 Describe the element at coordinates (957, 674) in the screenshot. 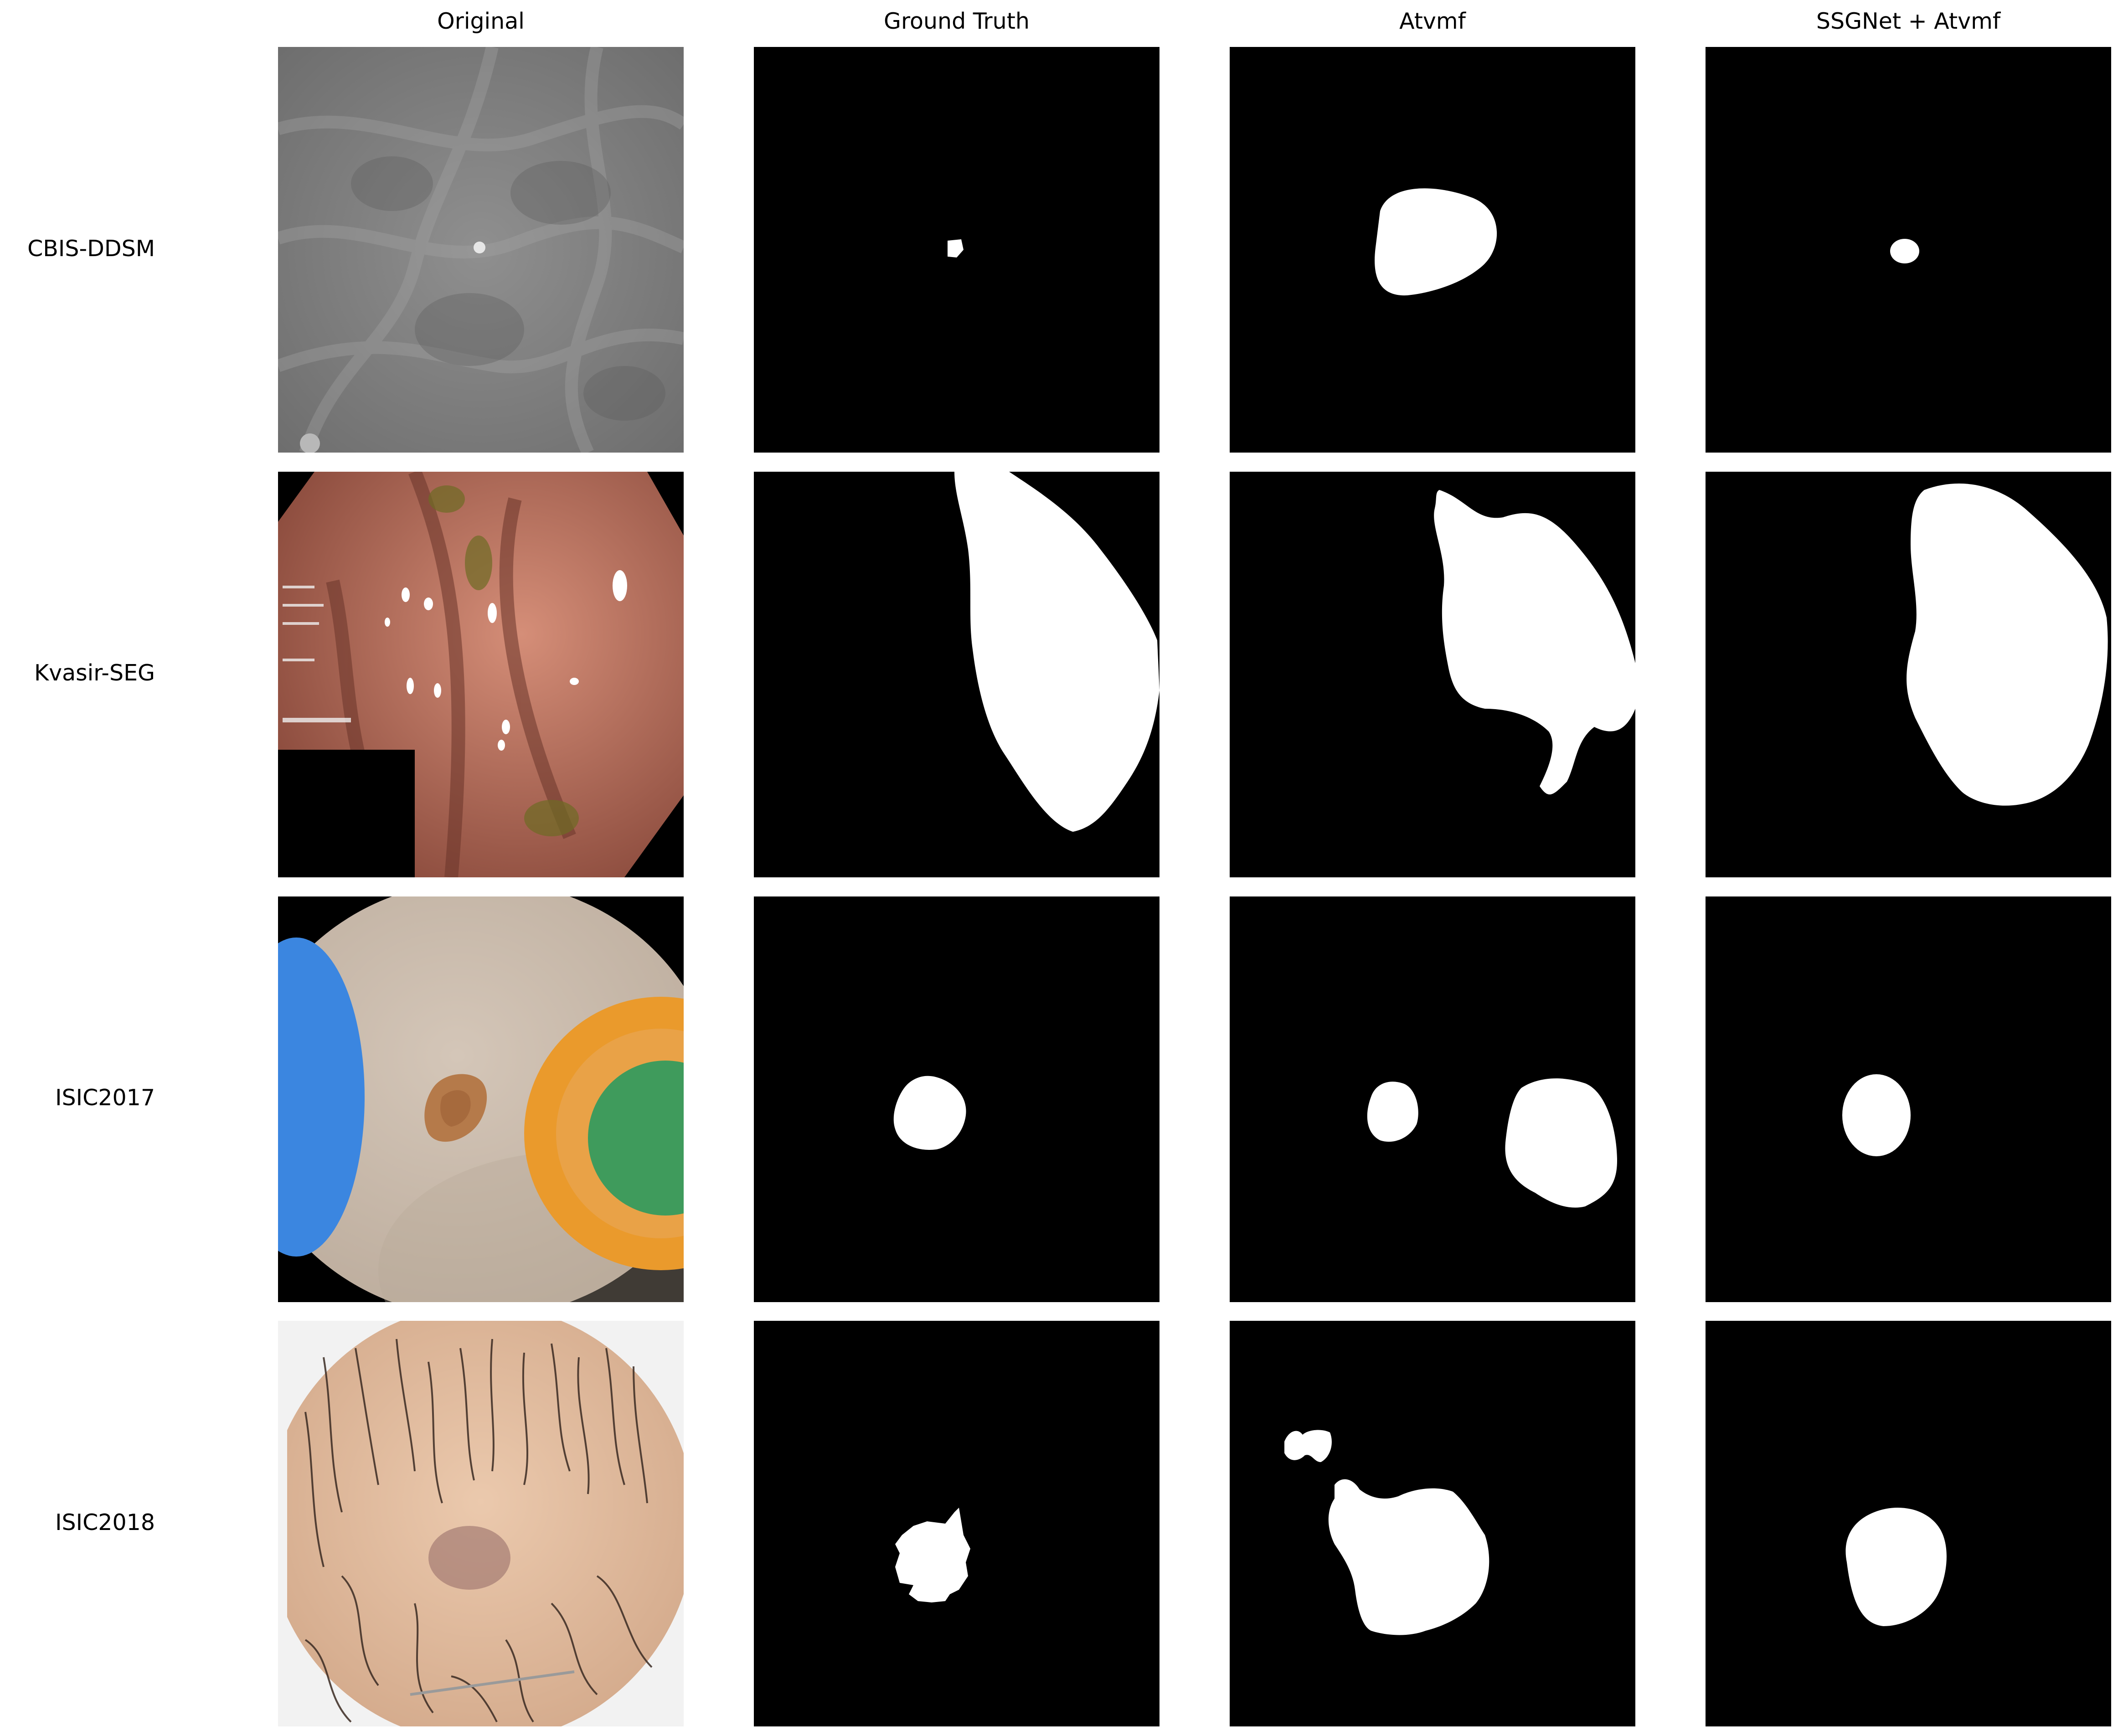

I see `ground-truth-mask-kvasir-seg` at that location.